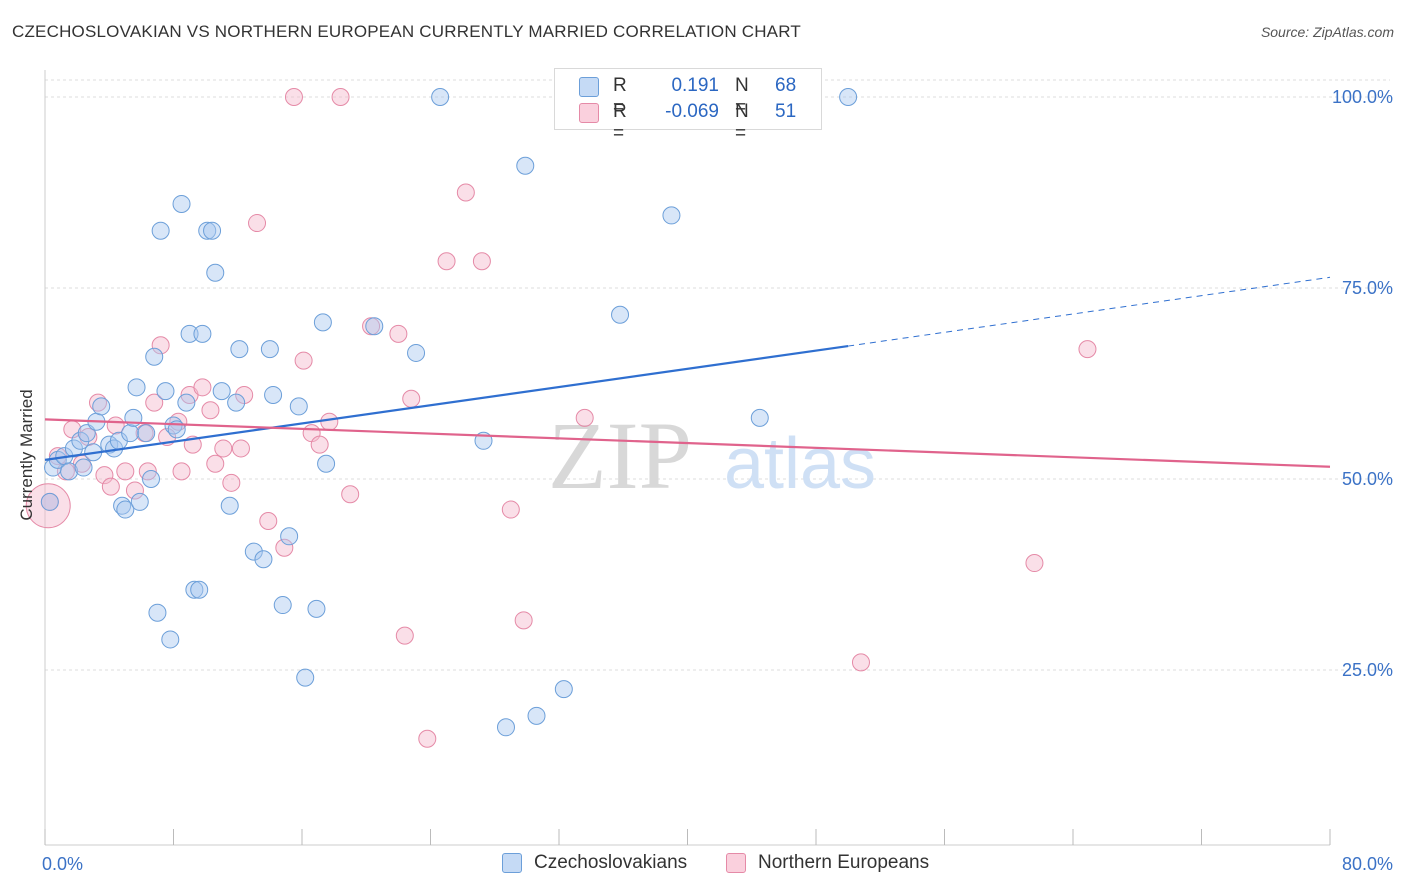 The width and height of the screenshot is (1406, 892). What do you see at coordinates (786, 111) in the screenshot?
I see `legend-n-value: 51` at bounding box center [786, 111].